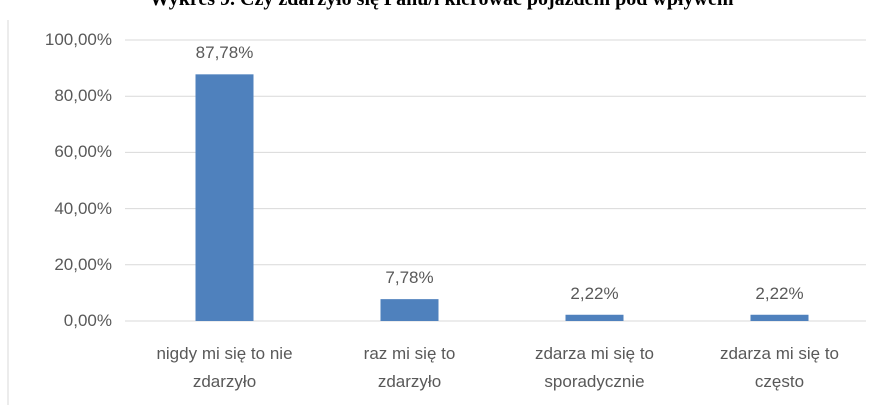 This screenshot has width=883, height=405. Describe the element at coordinates (83, 152) in the screenshot. I see `y-tick-label: 60,00%` at that location.